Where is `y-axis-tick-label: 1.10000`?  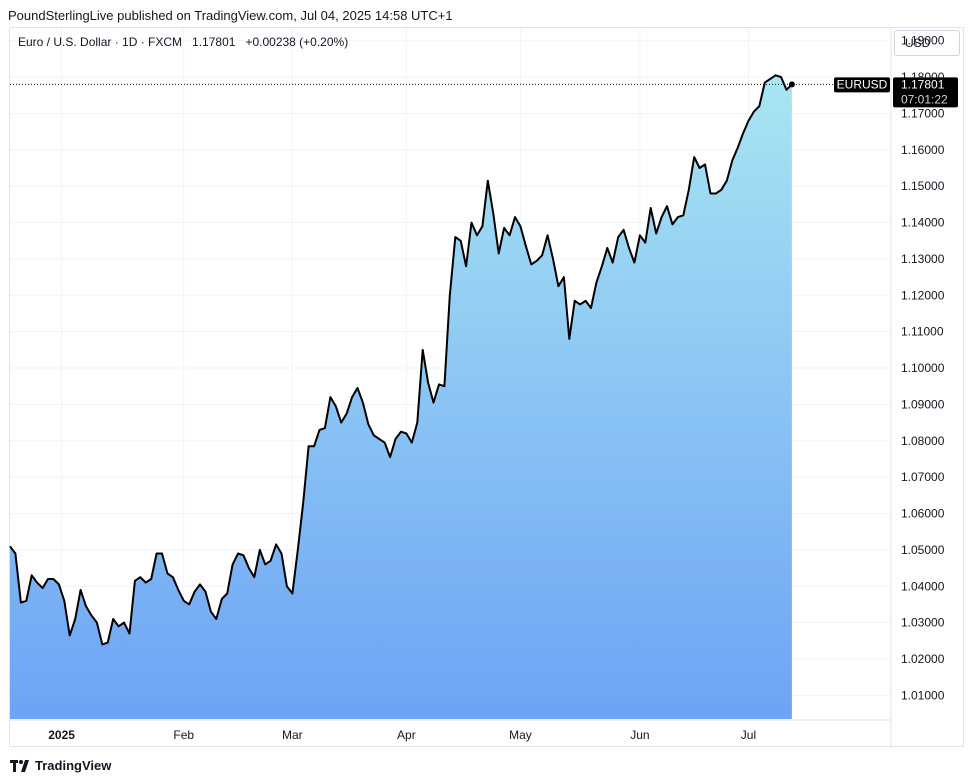 y-axis-tick-label: 1.10000 is located at coordinates (923, 368).